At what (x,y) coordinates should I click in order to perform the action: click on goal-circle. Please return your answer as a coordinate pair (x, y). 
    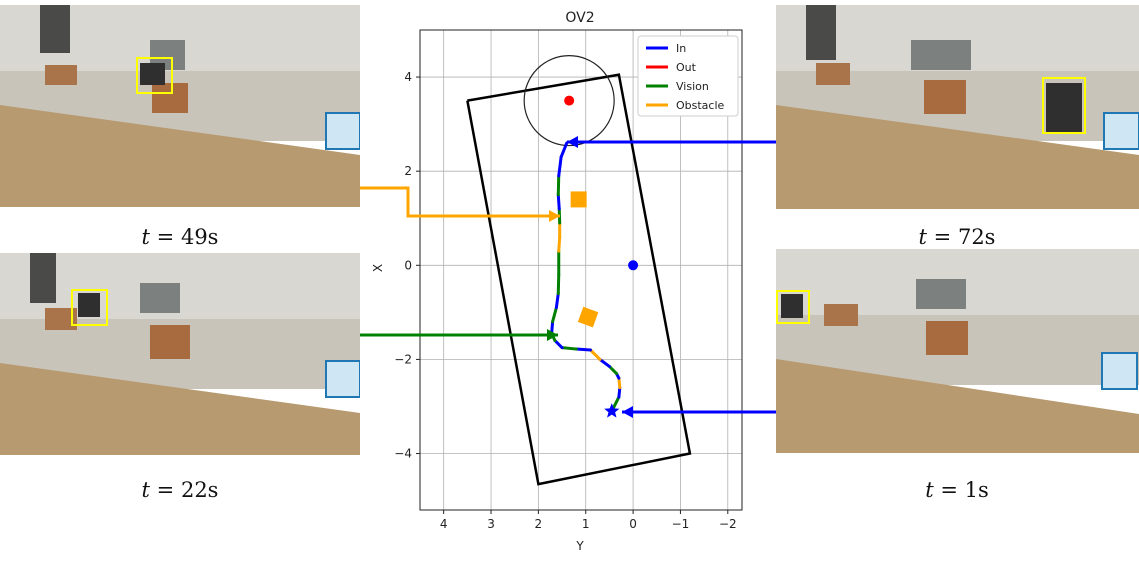
    Looking at the image, I should click on (569, 101).